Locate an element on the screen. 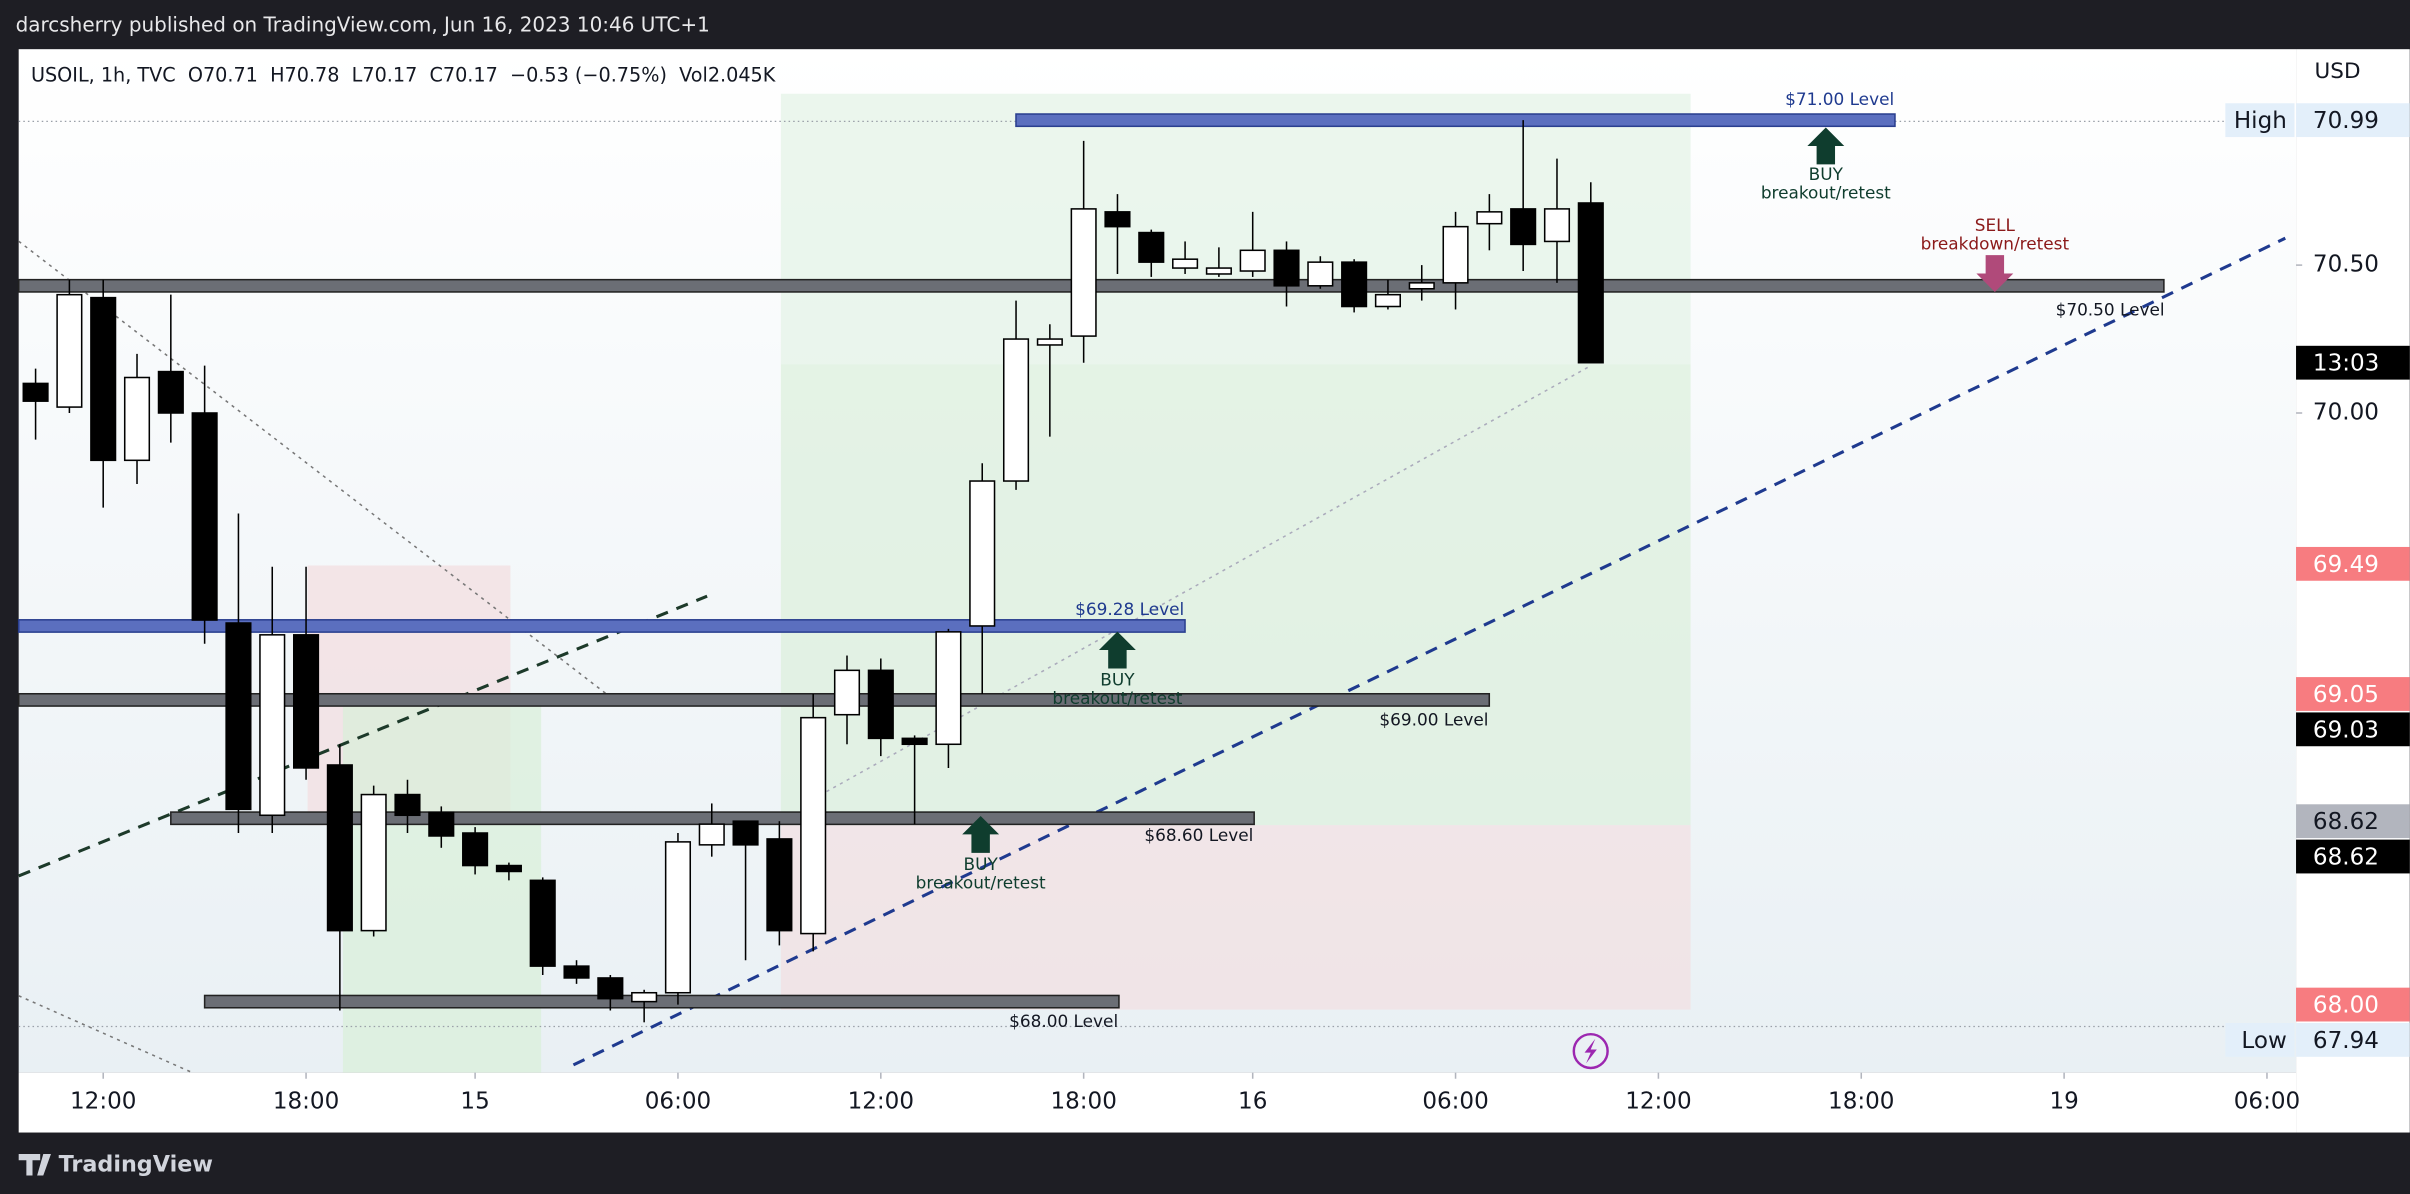 The image size is (2410, 1194). price-label: 70.99 is located at coordinates (2346, 121).